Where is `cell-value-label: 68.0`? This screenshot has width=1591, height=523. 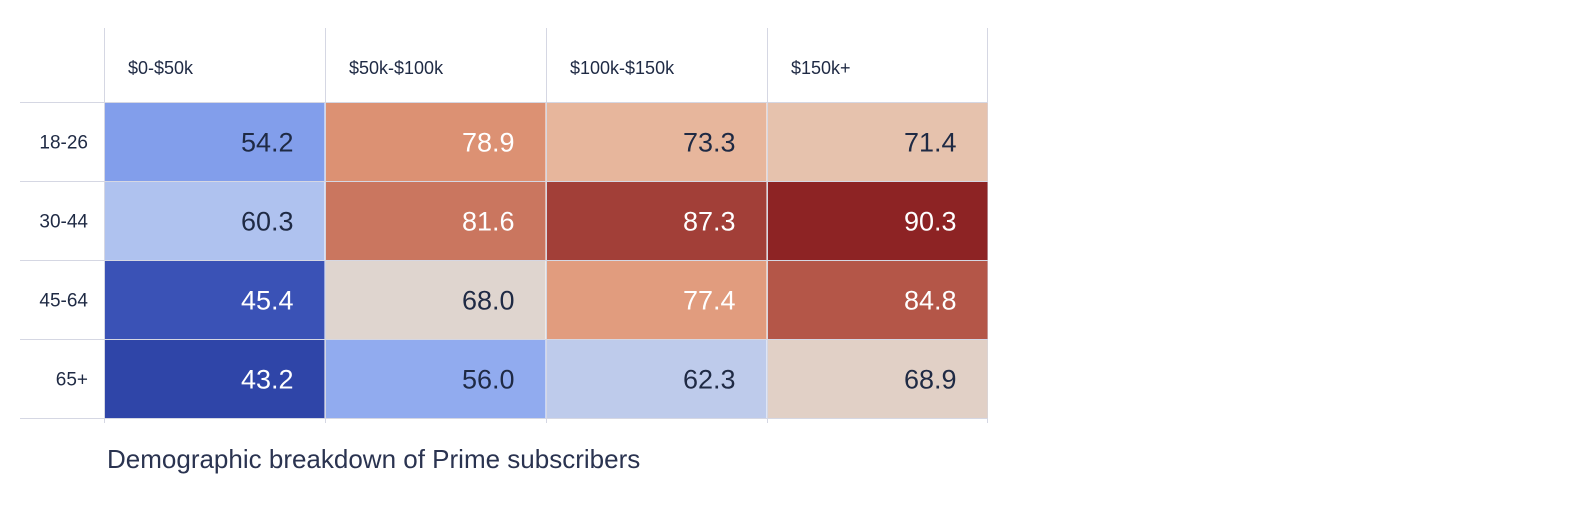 cell-value-label: 68.0 is located at coordinates (488, 301).